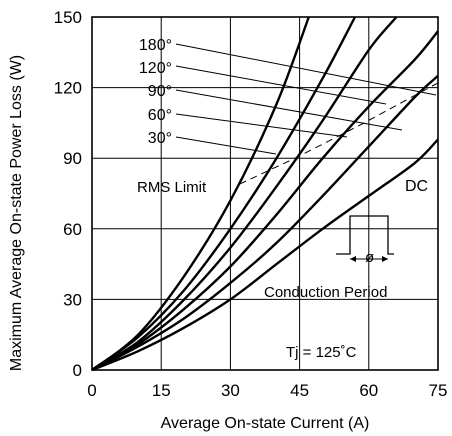 Image resolution: width=452 pixels, height=436 pixels. What do you see at coordinates (77, 370) in the screenshot?
I see `y-tick-label: 0` at bounding box center [77, 370].